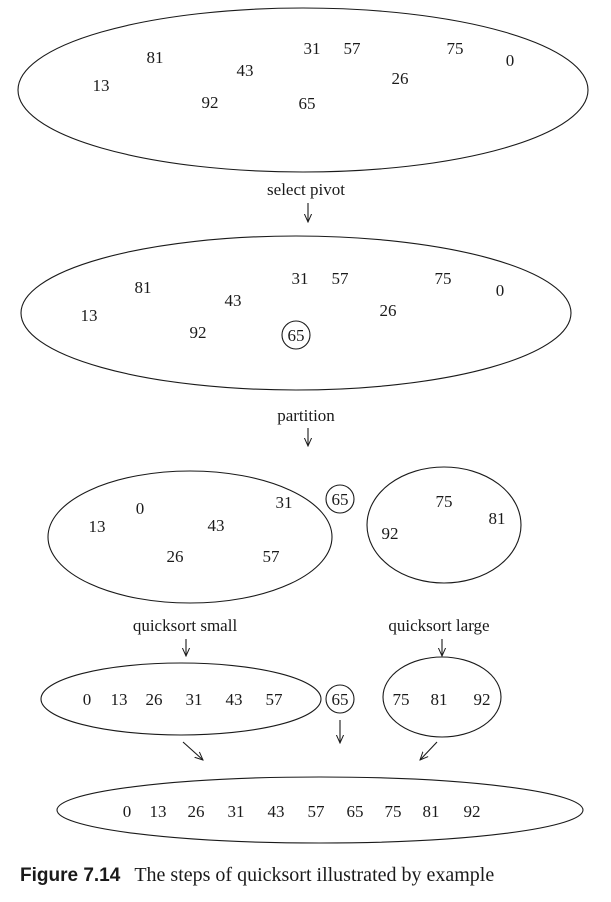 This screenshot has width=611, height=902. Describe the element at coordinates (284, 502) in the screenshot. I see `small-set-number: 31` at that location.